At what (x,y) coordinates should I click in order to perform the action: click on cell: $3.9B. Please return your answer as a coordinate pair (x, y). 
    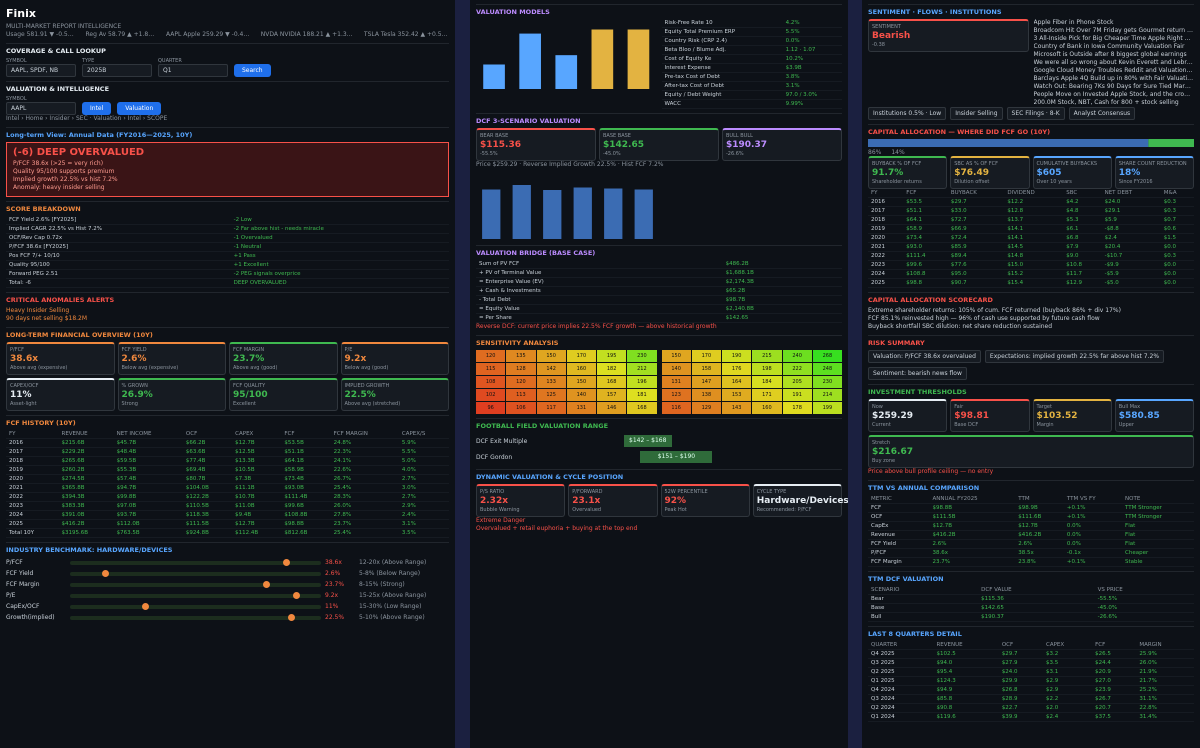
    Looking at the image, I should click on (812, 68).